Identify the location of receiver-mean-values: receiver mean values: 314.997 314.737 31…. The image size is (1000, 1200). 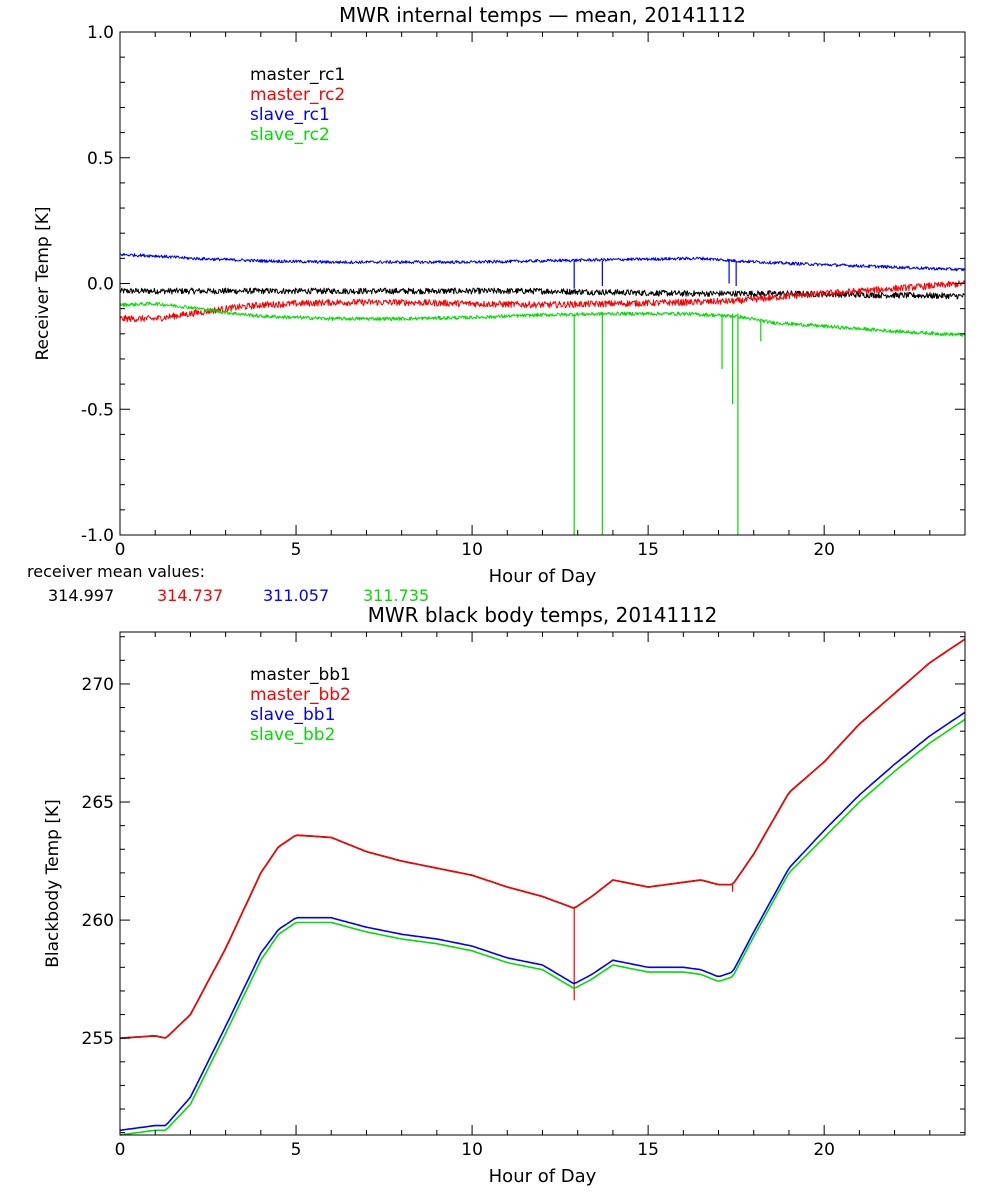
(500, 584).